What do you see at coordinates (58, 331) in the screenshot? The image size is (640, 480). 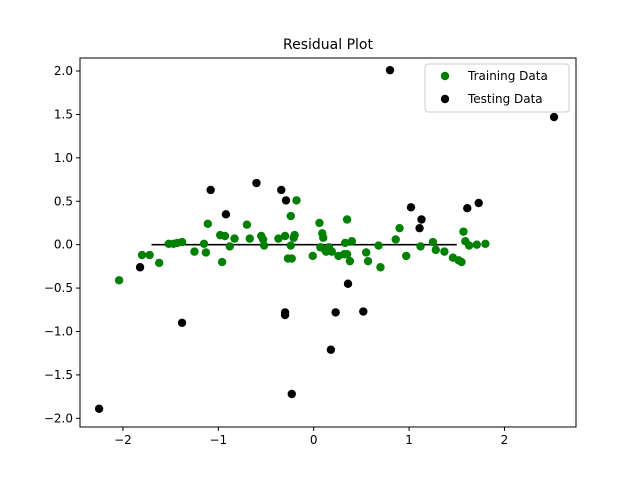 I see `y-tick-label: −1.0` at bounding box center [58, 331].